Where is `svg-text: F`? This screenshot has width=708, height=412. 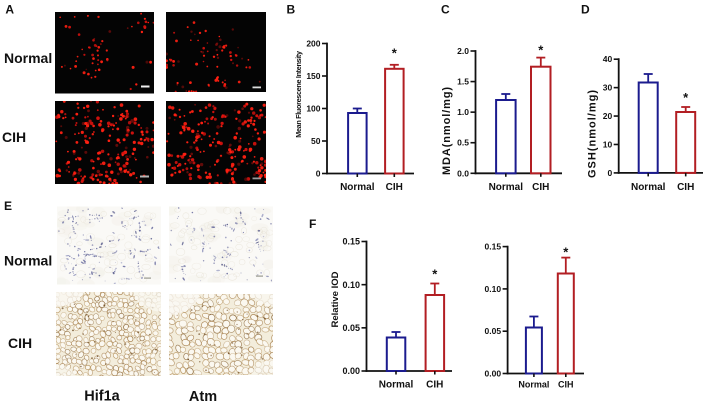
svg-text: F is located at coordinates (312, 224).